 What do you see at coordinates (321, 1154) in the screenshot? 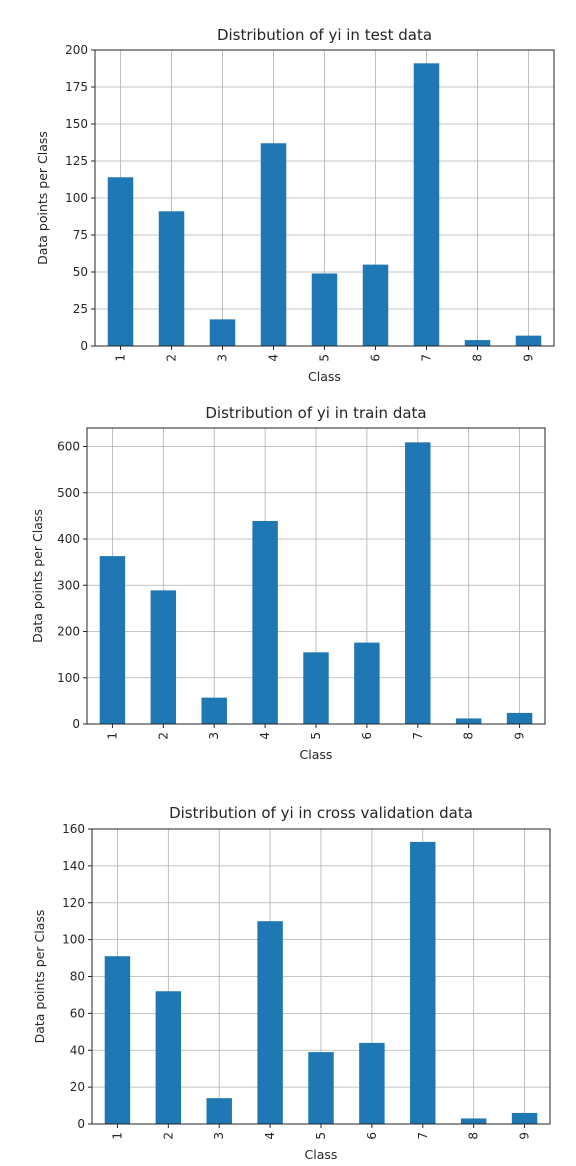
I see `chart-3-xlabel: Class` at bounding box center [321, 1154].